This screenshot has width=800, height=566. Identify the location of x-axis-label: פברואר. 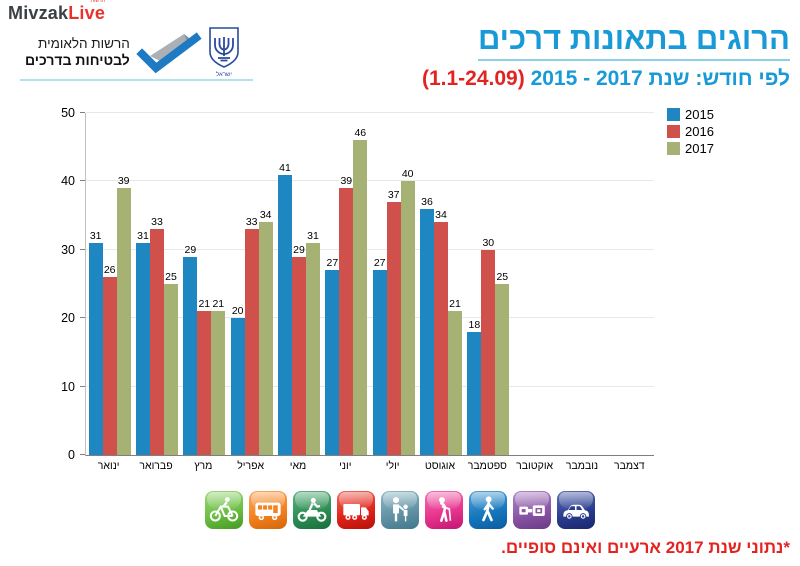
(156, 466).